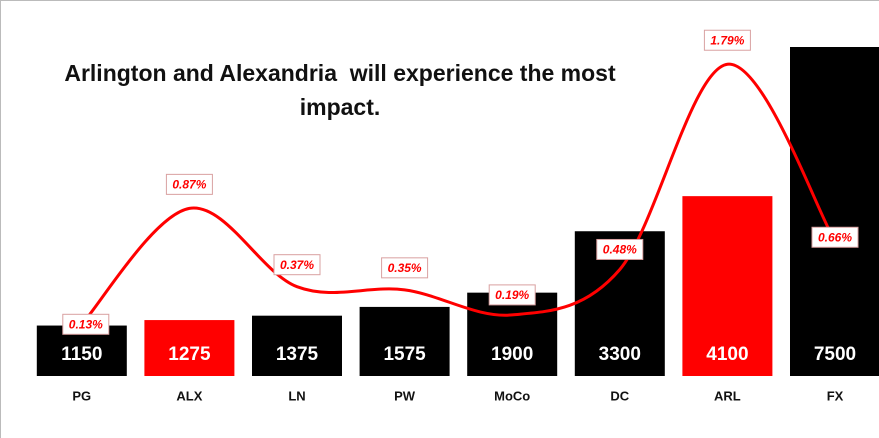  Describe the element at coordinates (619, 395) in the screenshot. I see `x-tick-label: DC` at that location.